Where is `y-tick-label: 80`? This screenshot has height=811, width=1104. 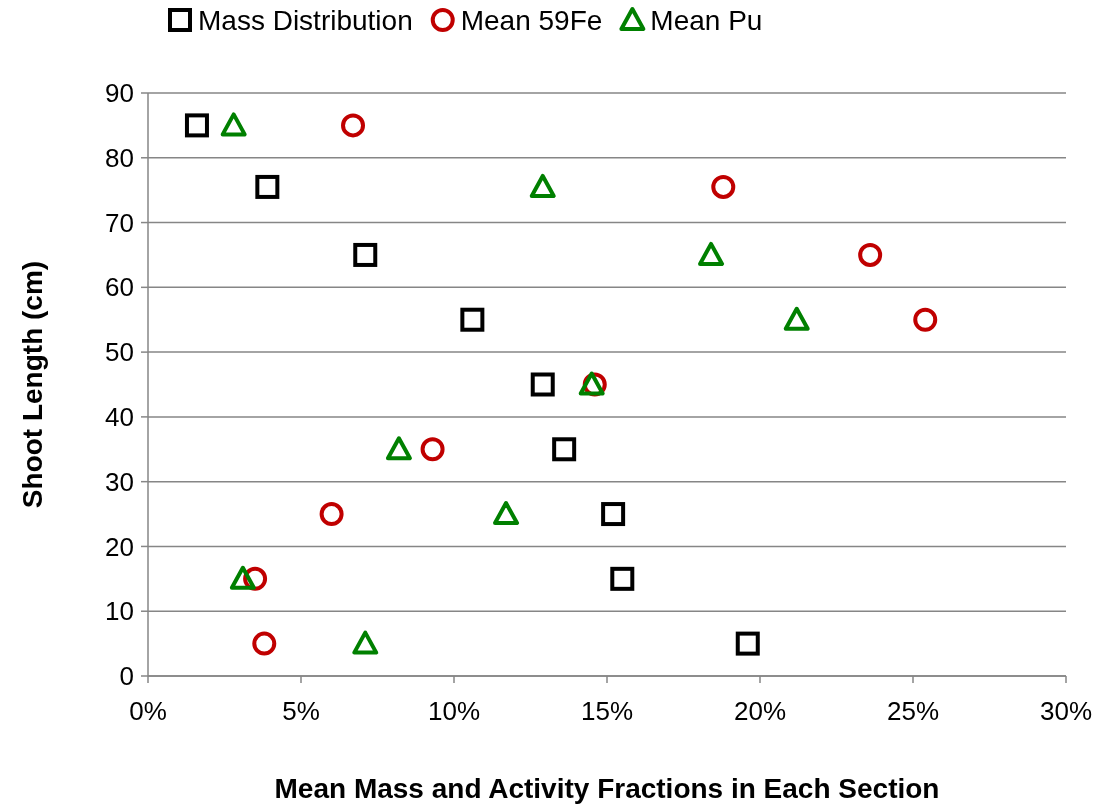
y-tick-label: 80 is located at coordinates (119, 157).